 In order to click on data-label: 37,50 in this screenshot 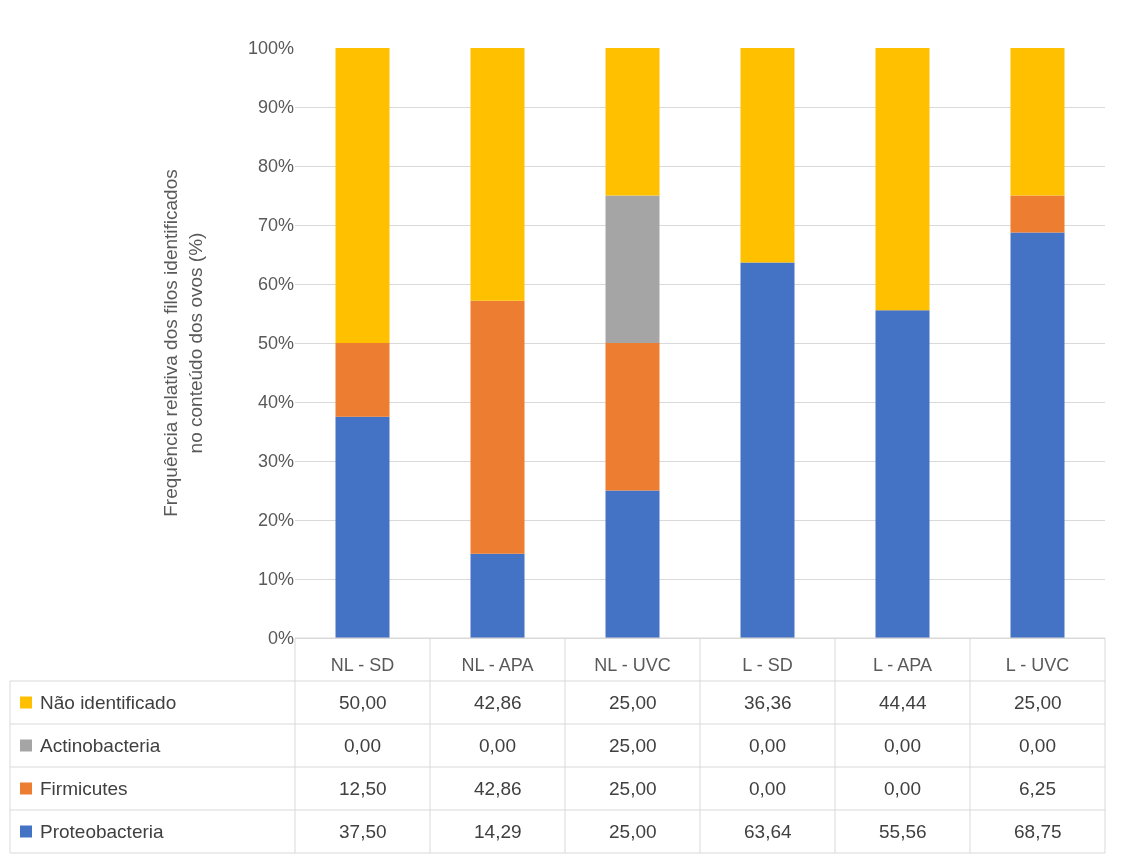, I will do `click(363, 831)`.